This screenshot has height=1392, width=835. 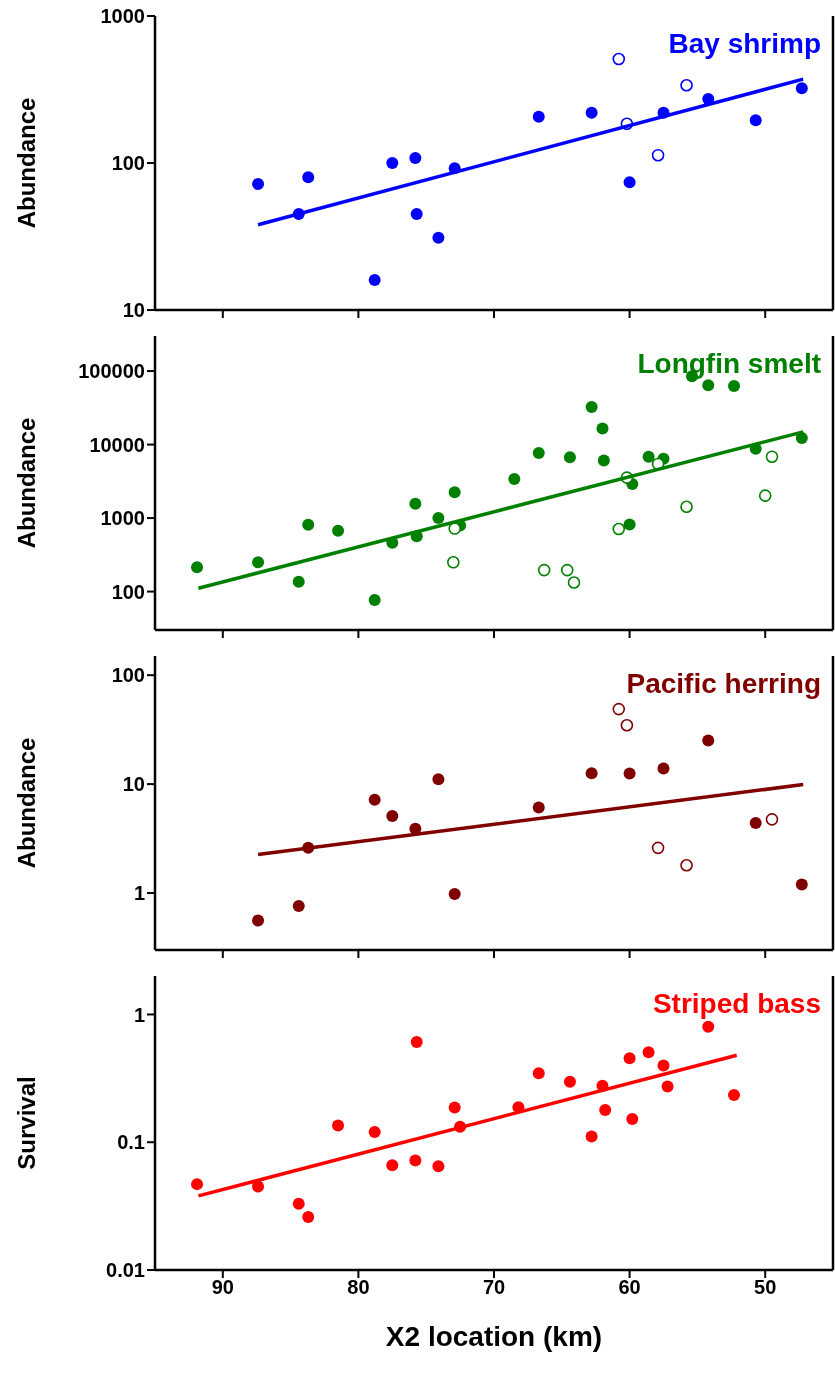 What do you see at coordinates (494, 1336) in the screenshot?
I see `x-axis-title: X2 location (km)` at bounding box center [494, 1336].